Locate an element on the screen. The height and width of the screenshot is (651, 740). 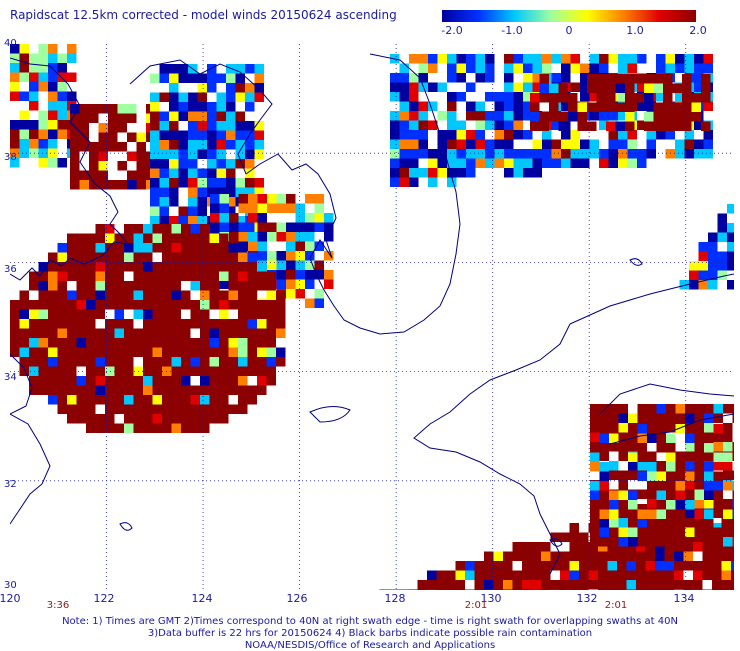
lat-label: 38 is located at coordinates (10, 157).